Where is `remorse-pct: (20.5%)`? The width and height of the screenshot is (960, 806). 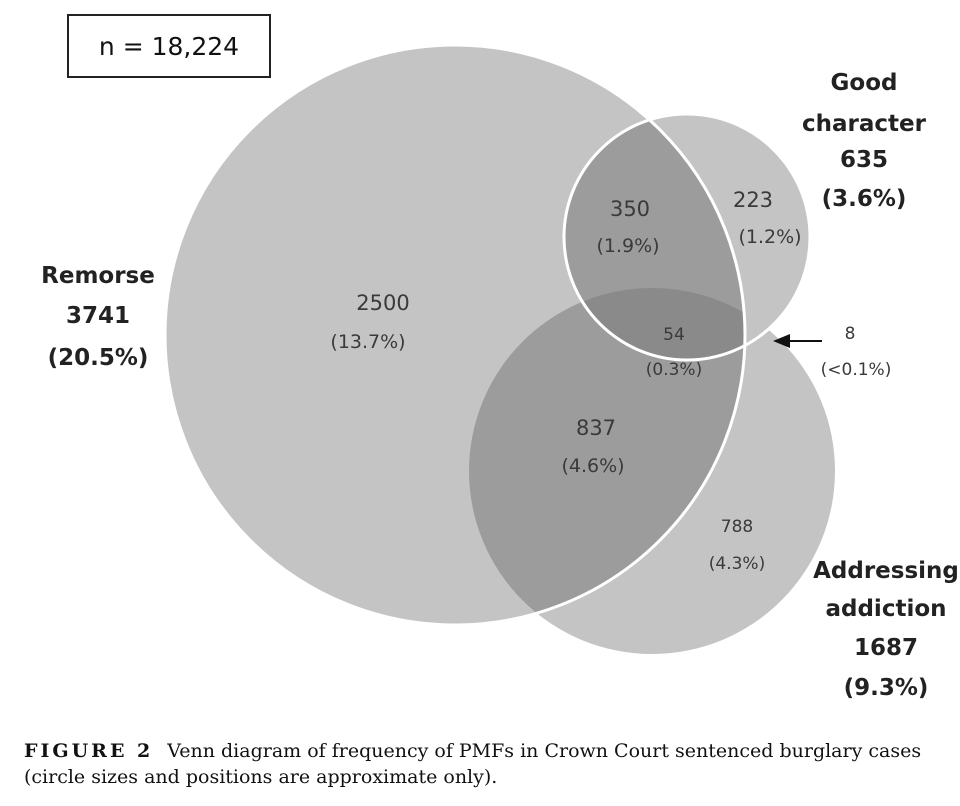
remorse-pct: (20.5%) is located at coordinates (98, 358).